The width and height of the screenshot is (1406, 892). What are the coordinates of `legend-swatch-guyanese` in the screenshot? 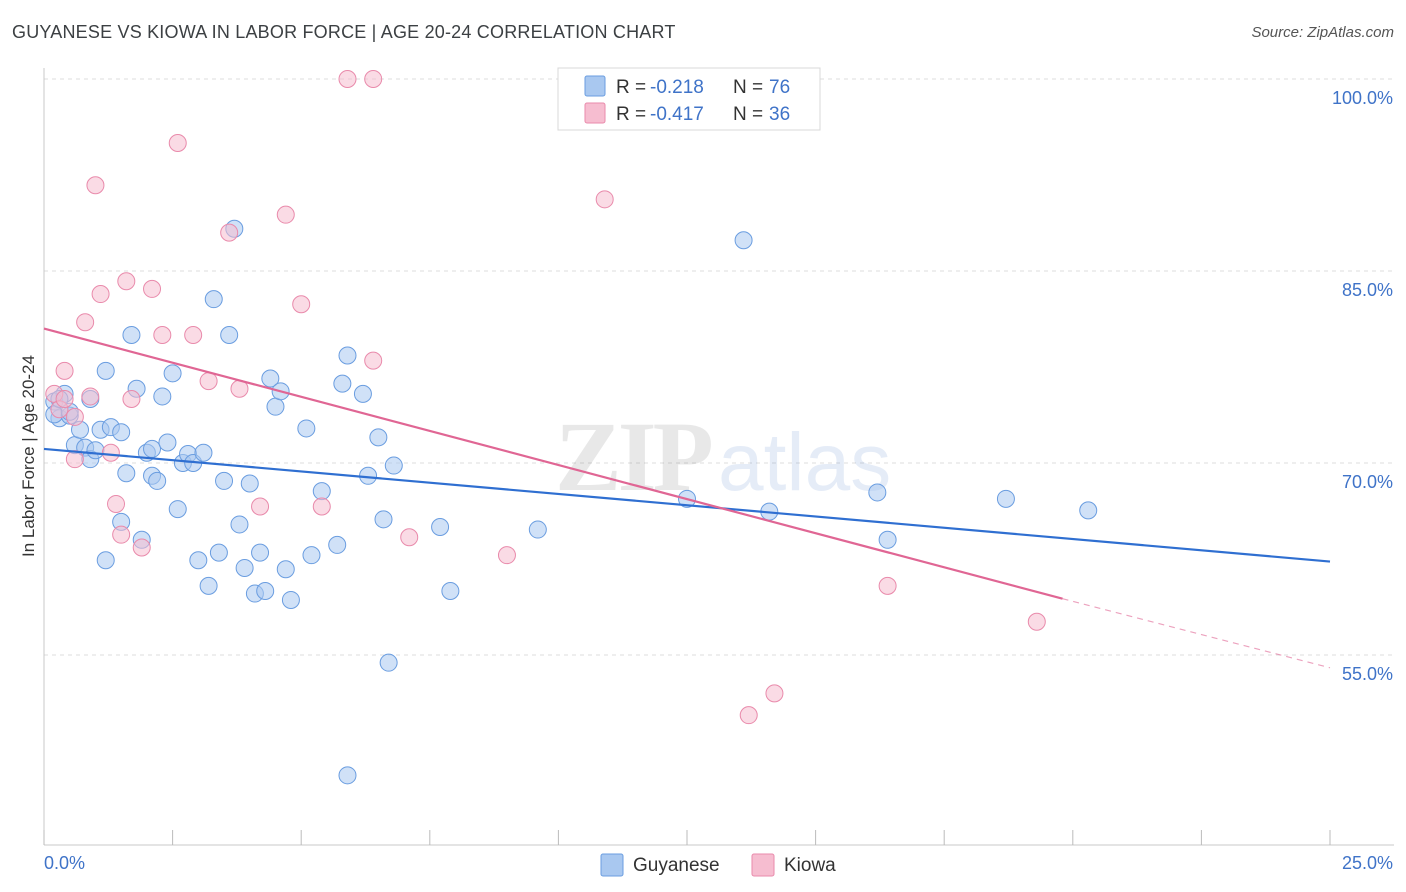 It's located at (595, 86).